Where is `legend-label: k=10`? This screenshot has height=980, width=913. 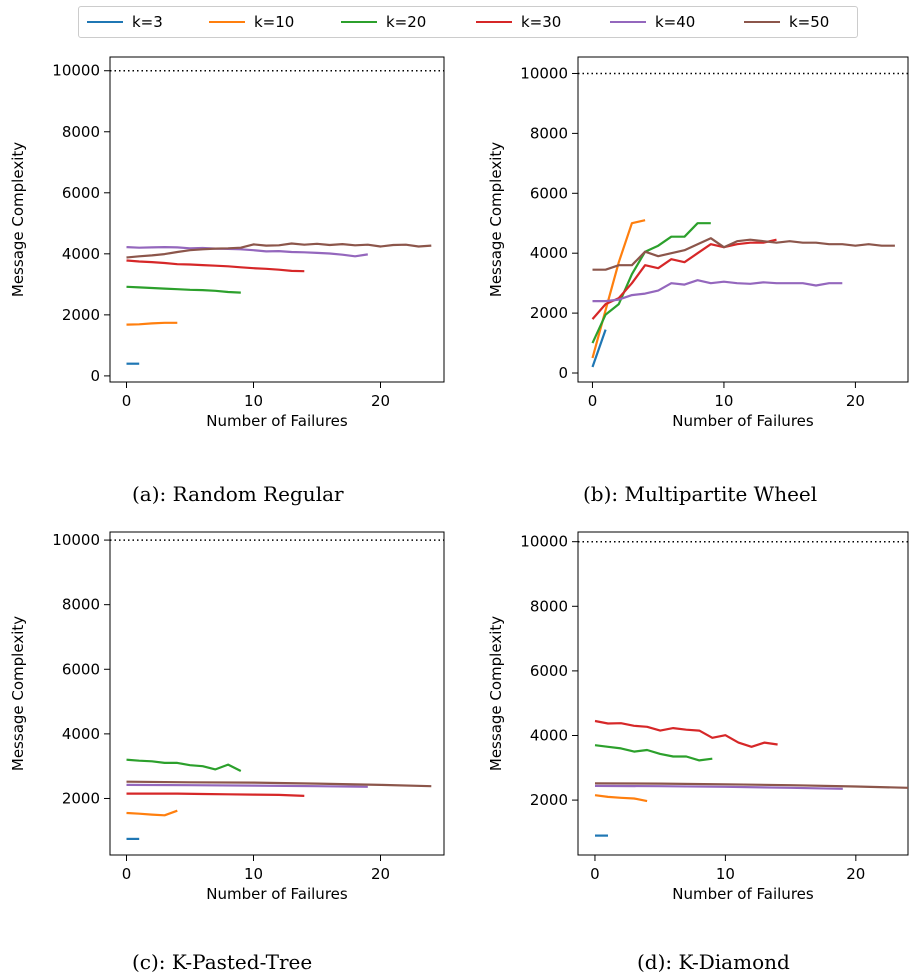
legend-label: k=10 is located at coordinates (274, 22).